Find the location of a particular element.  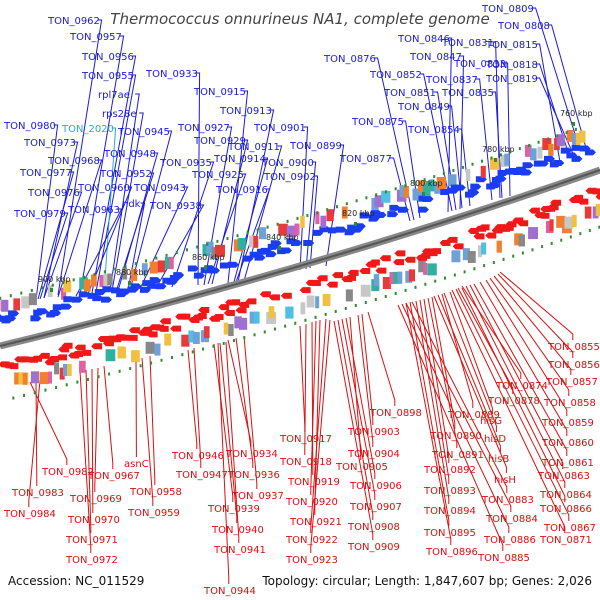

bottom-gene-label: TON_0934 is located at coordinates (251, 454).